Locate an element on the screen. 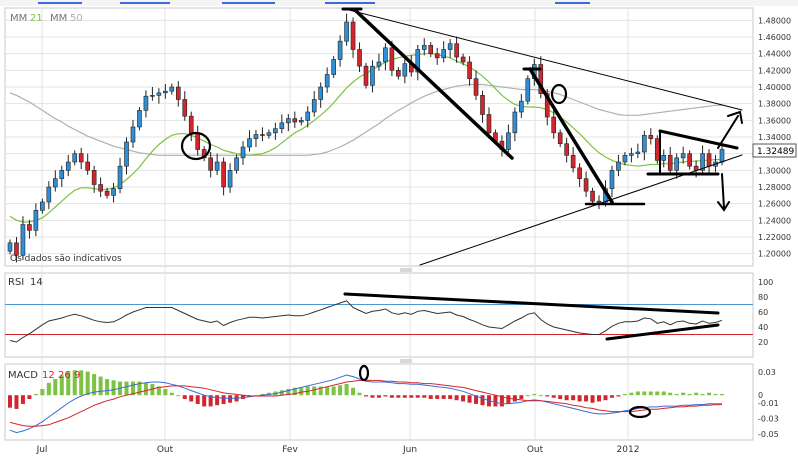 The width and height of the screenshot is (798, 460). macd-tick-label: 0 is located at coordinates (760, 395).